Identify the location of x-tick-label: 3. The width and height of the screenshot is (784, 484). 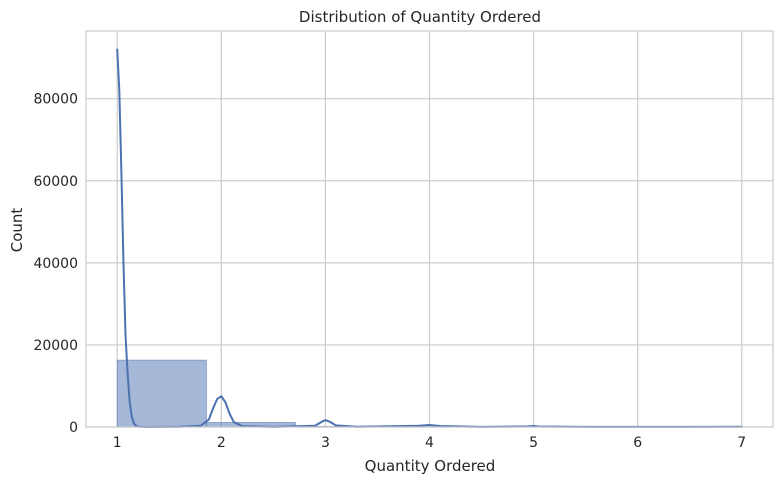
(325, 443).